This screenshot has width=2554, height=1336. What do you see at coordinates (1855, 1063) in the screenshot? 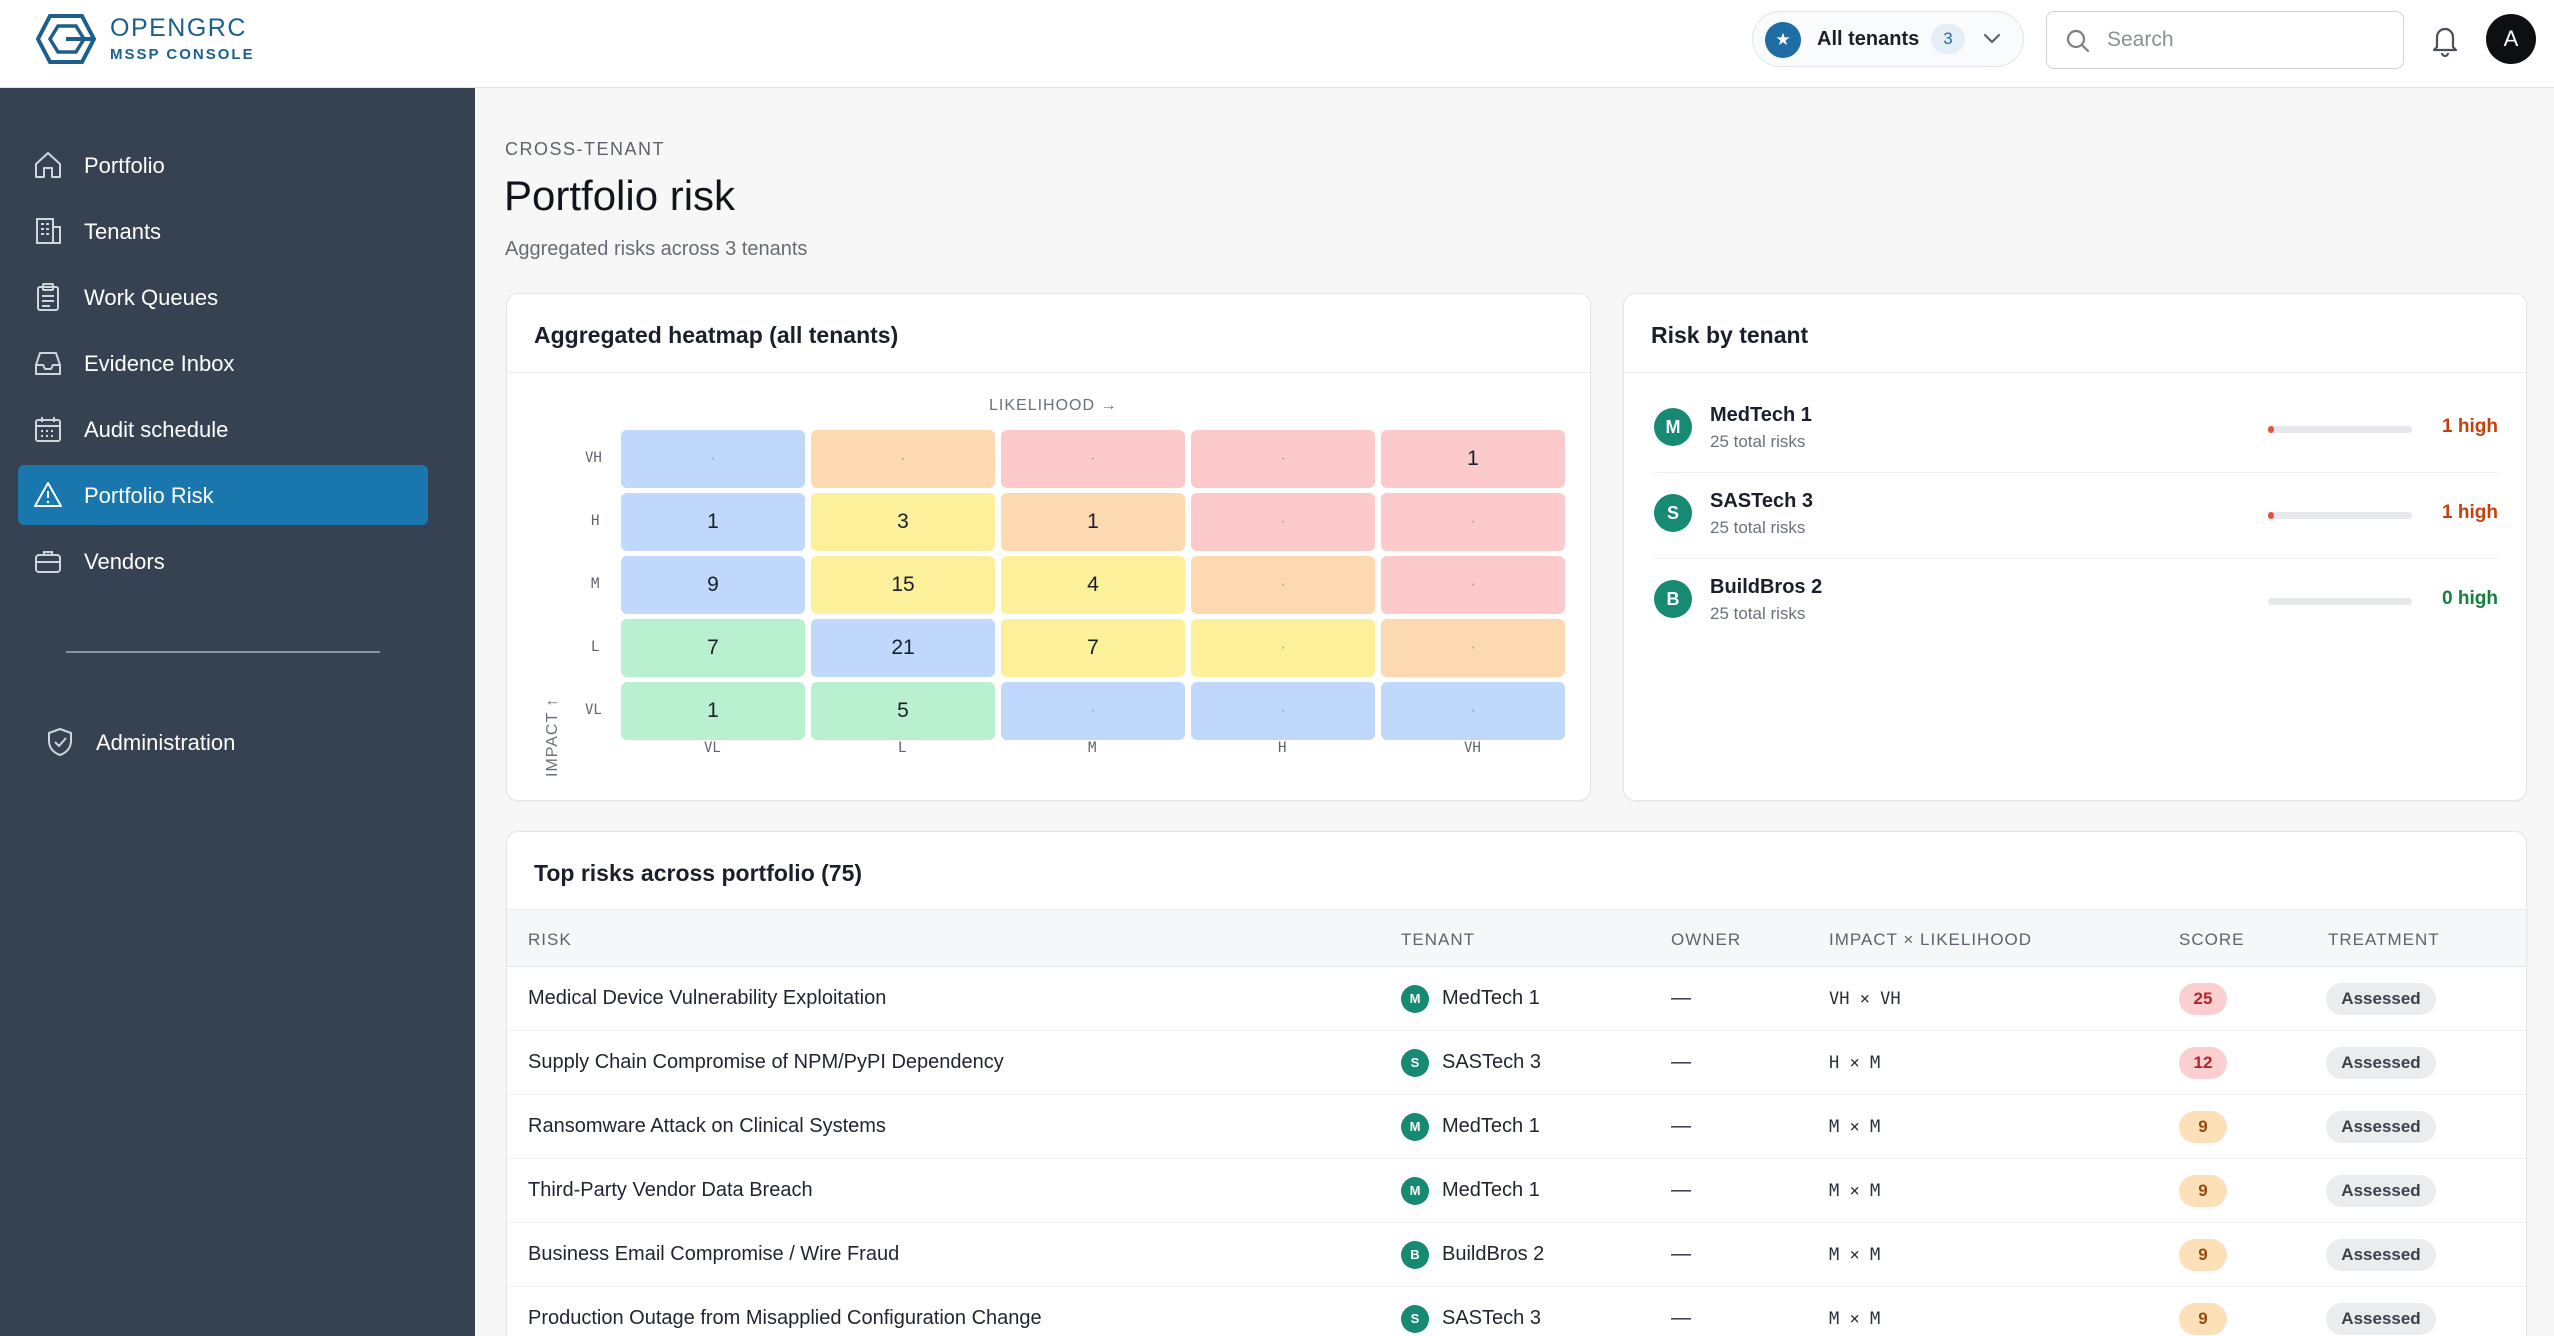
I see `impact-likelihood: H × M` at bounding box center [1855, 1063].